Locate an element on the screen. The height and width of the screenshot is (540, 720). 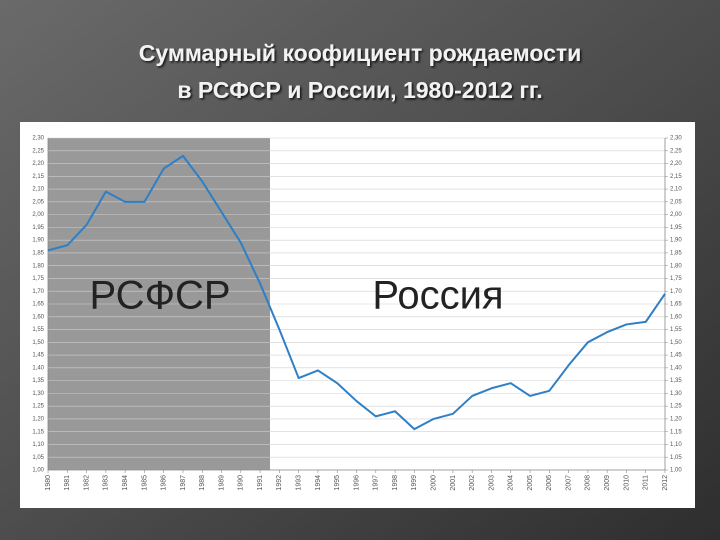
x-tick-label: 1989 is located at coordinates (221, 483).